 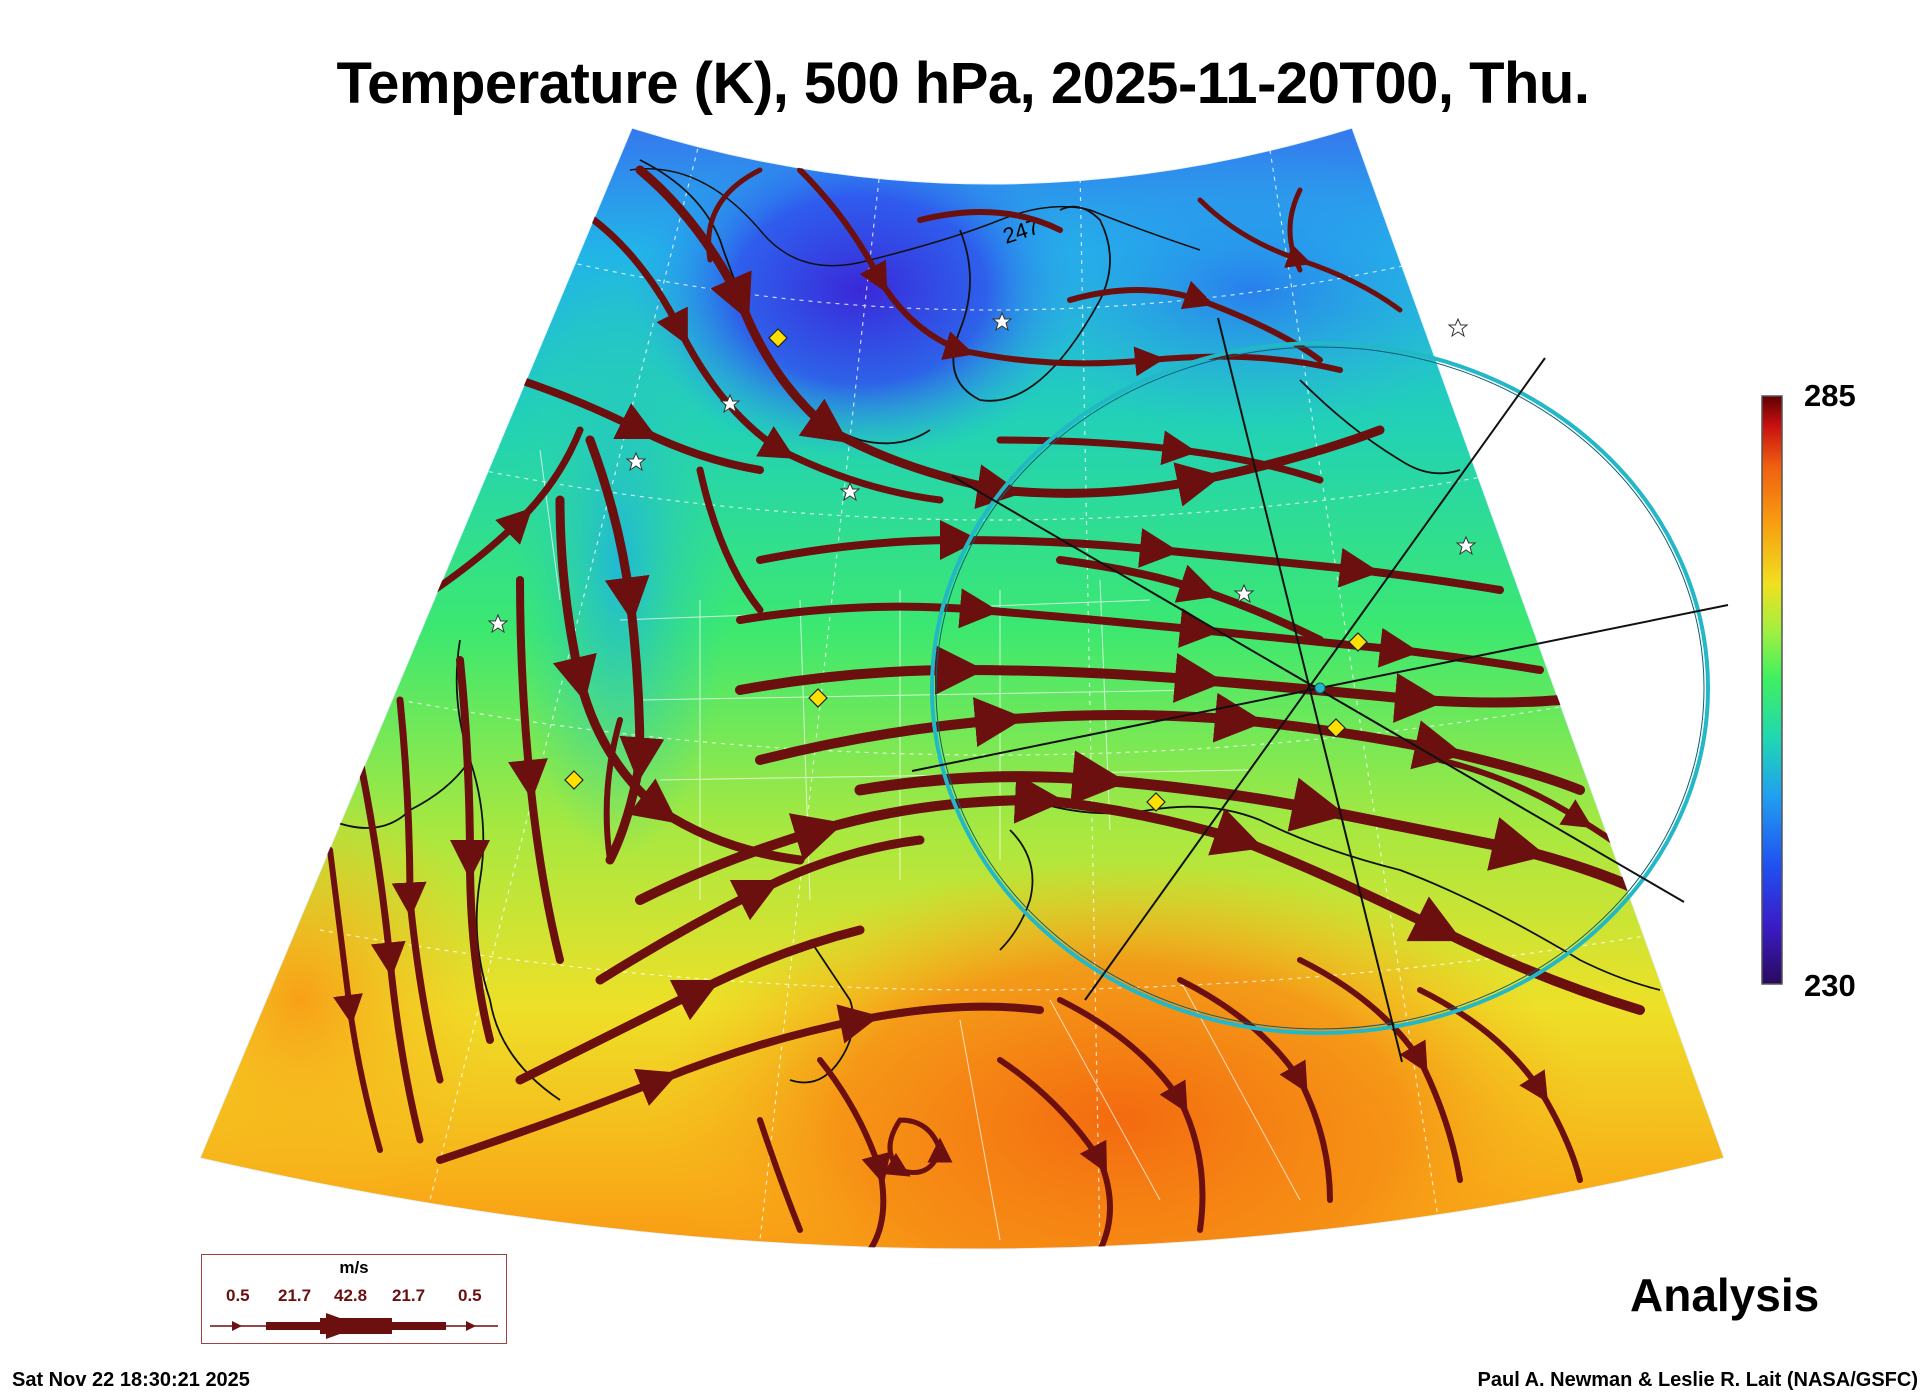 What do you see at coordinates (1725, 1295) in the screenshot?
I see `panel-label: Analysis` at bounding box center [1725, 1295].